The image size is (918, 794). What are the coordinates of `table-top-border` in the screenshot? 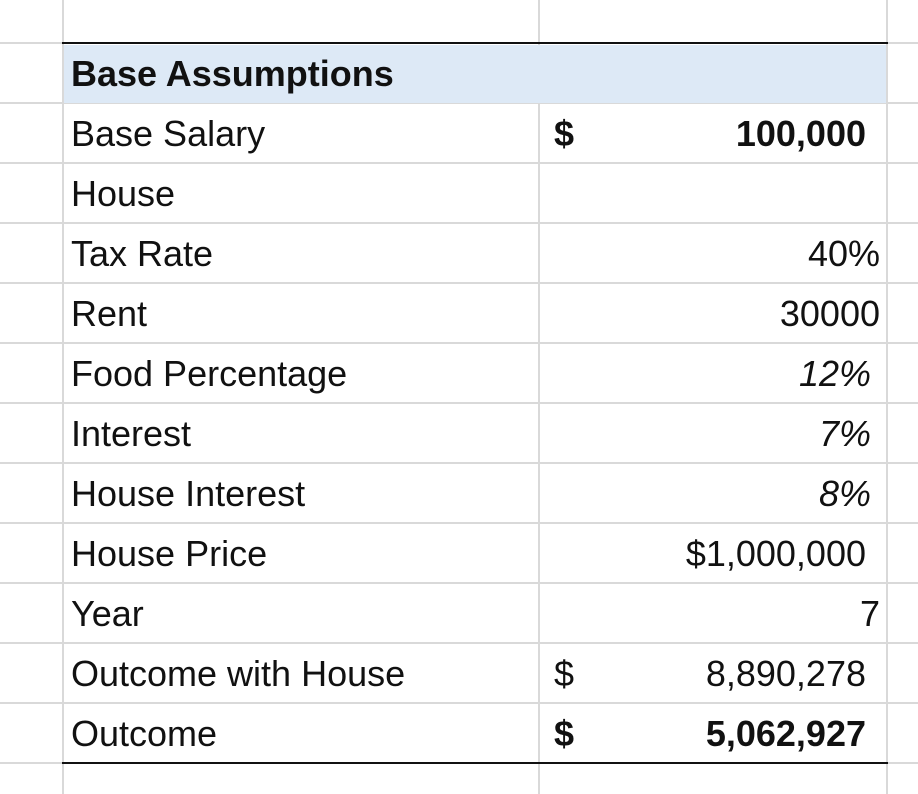 It's located at (475, 43).